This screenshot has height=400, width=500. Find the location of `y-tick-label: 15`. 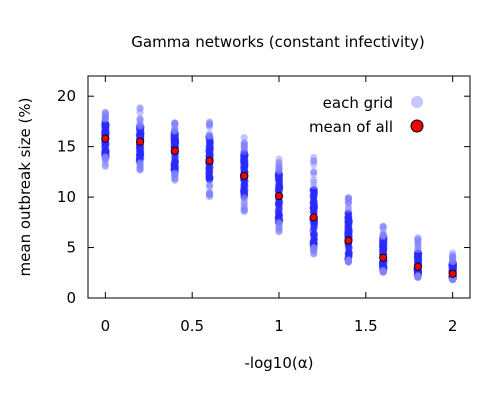

y-tick-label: 15 is located at coordinates (66, 147).